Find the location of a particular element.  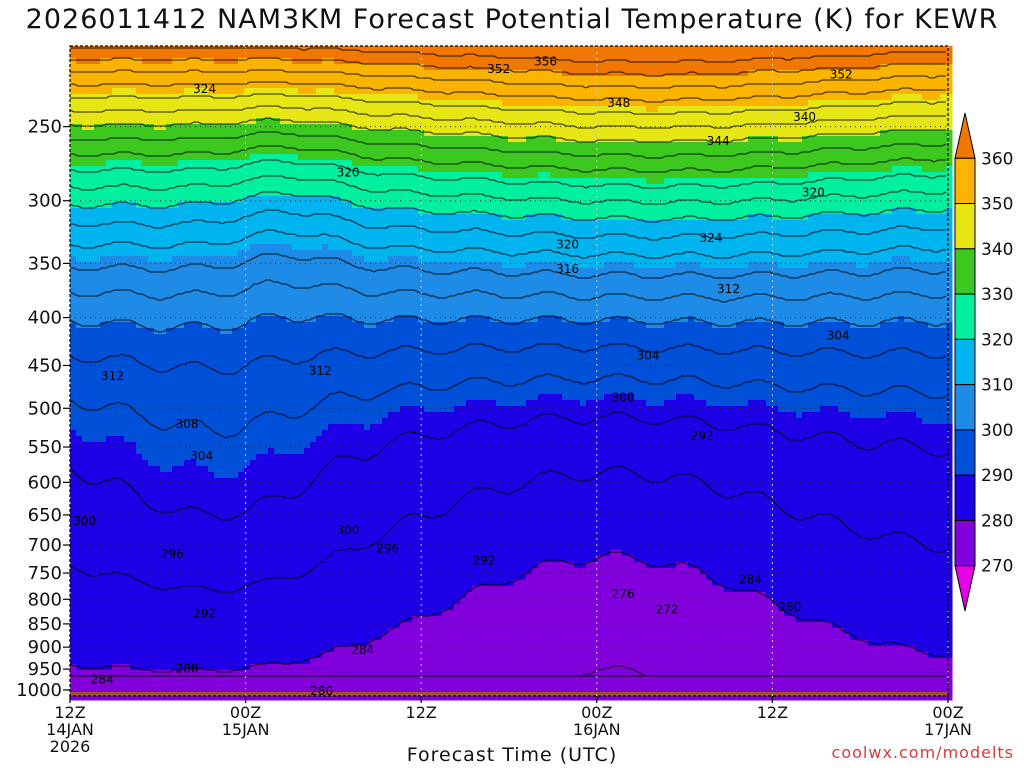

contour-label: 272 is located at coordinates (667, 609).